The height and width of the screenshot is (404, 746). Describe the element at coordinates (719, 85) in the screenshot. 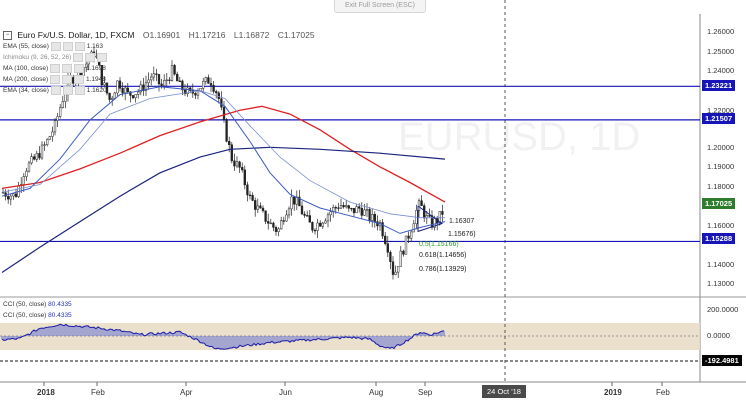

I see `price-badge-1: 1.23221` at that location.